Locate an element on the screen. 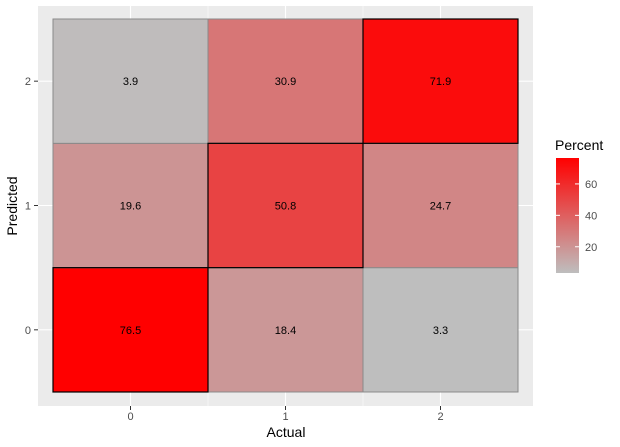  cell-value-label: 18.4 is located at coordinates (285, 331).